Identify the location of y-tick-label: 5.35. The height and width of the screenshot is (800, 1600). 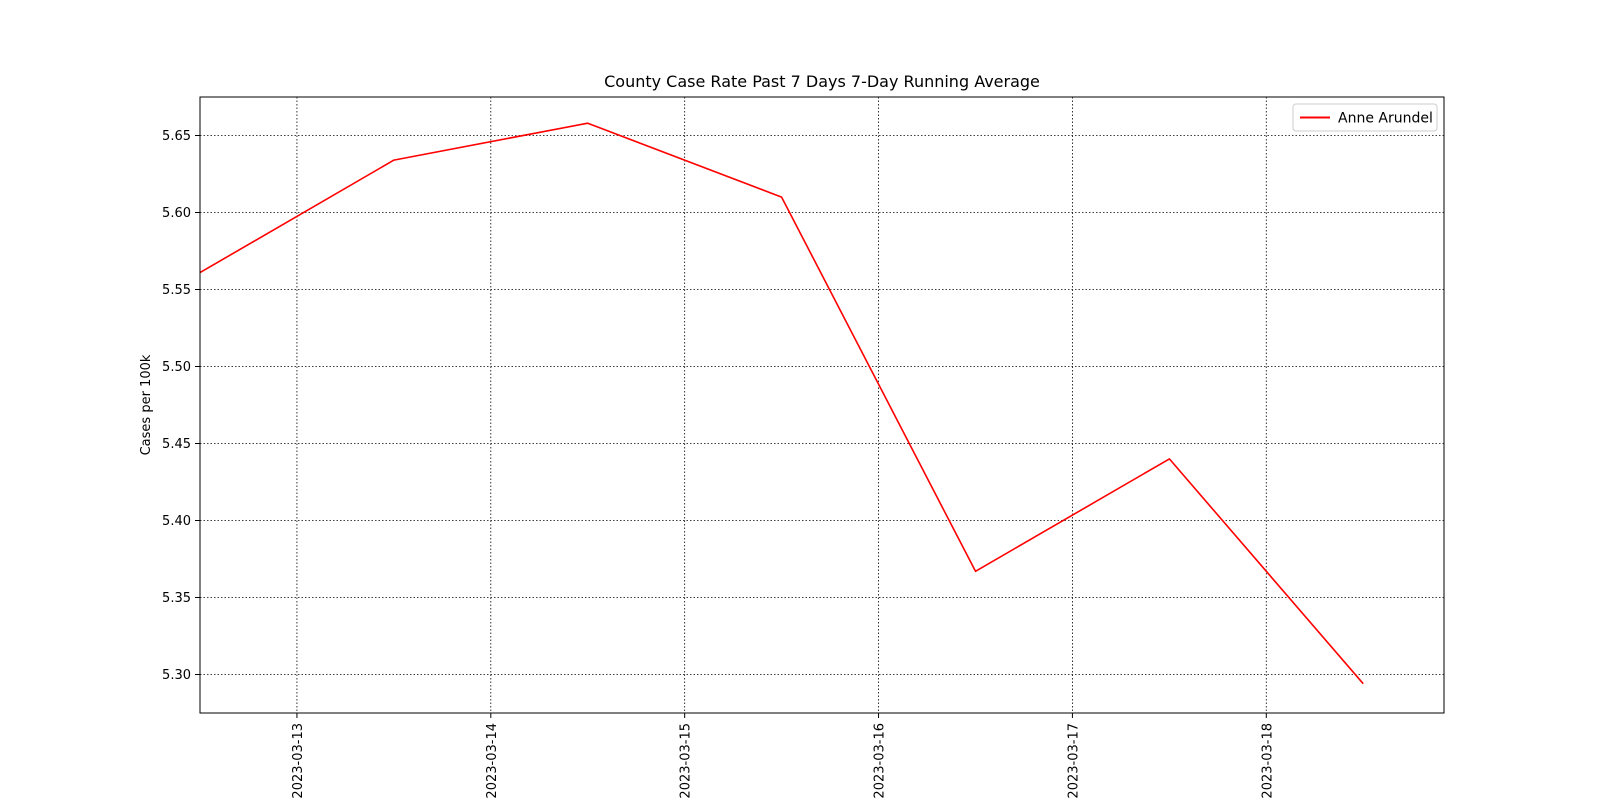
(176, 598).